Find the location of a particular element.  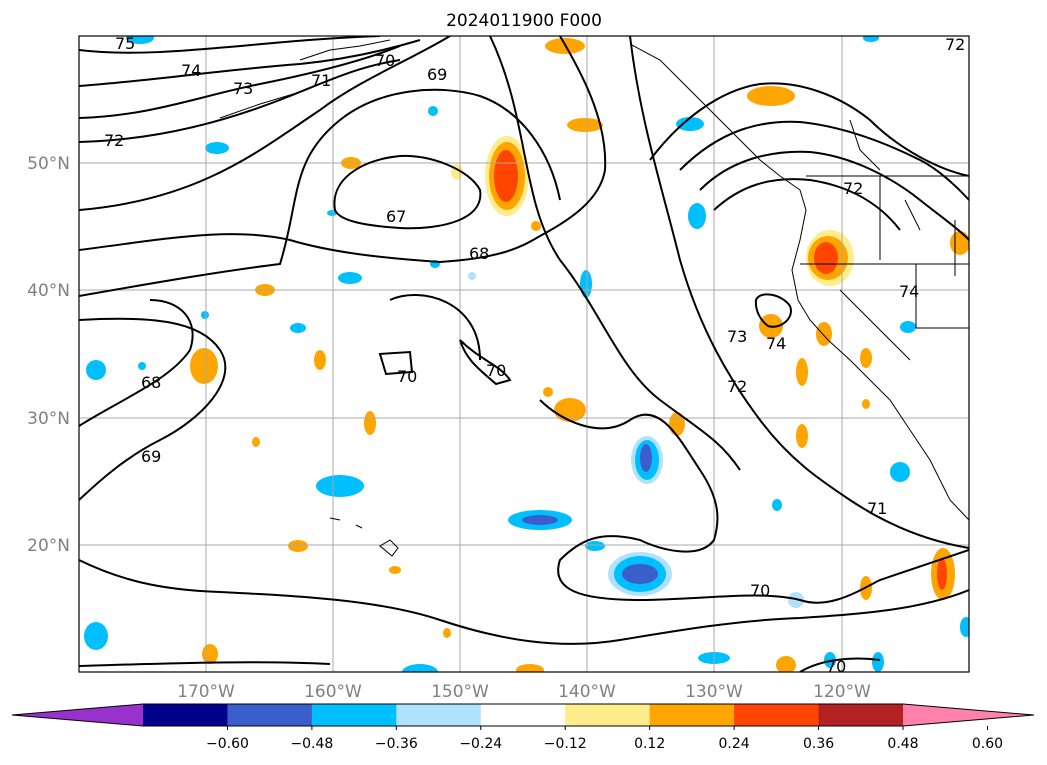

lat-label: 30°N is located at coordinates (48, 419).